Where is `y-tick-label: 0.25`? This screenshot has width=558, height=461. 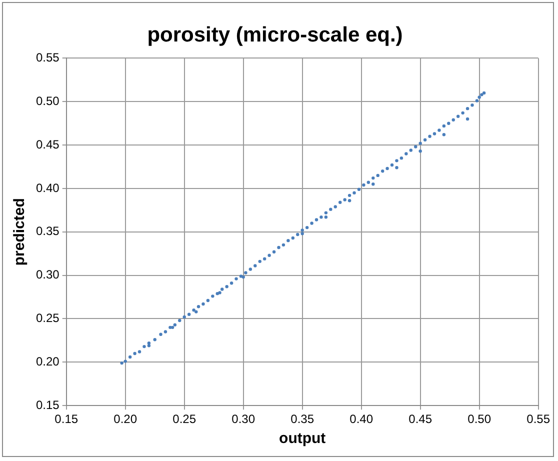
y-tick-label: 0.25 is located at coordinates (48, 318).